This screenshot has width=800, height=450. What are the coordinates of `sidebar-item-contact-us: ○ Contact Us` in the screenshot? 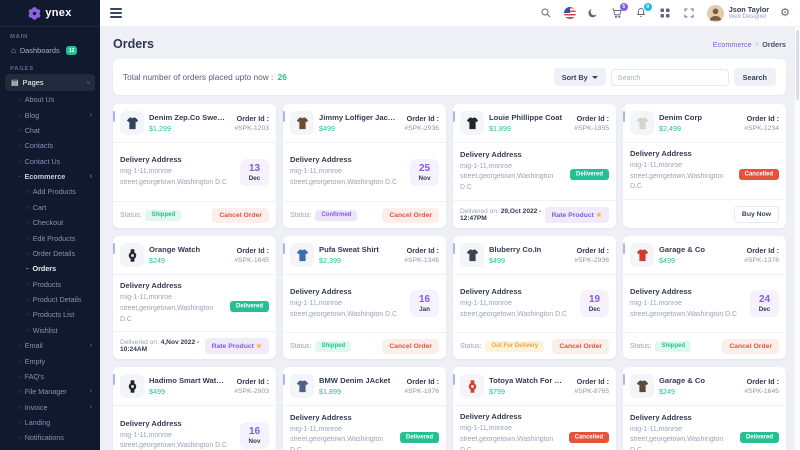 It's located at (39, 161).